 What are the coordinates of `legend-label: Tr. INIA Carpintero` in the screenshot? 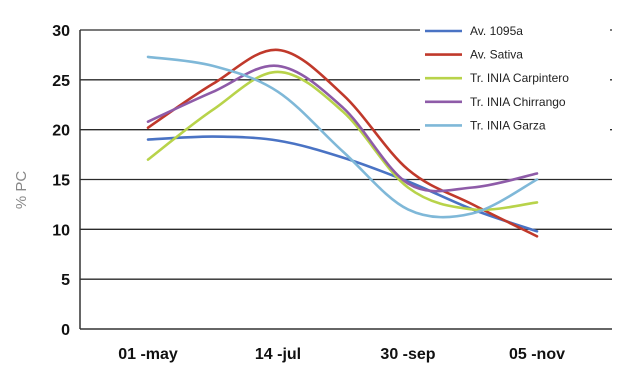 It's located at (519, 78).